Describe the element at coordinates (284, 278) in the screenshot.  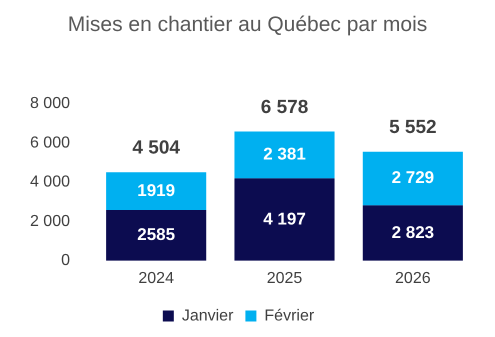
I see `x-tick-label: 2025` at that location.